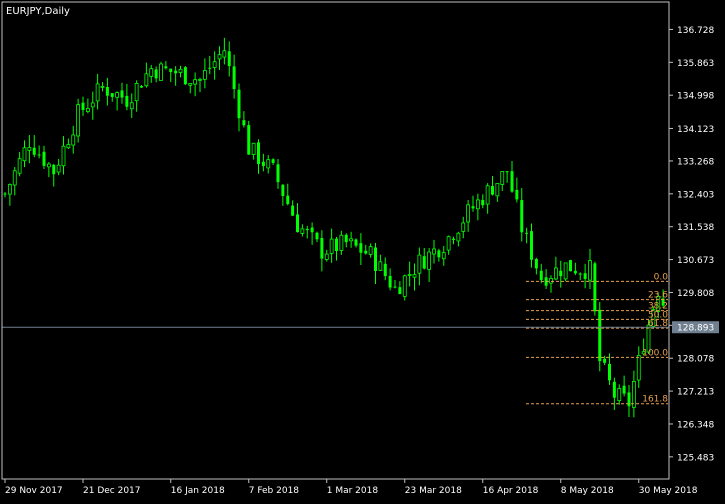  I want to click on y-tick-label: 126.348, so click(695, 425).